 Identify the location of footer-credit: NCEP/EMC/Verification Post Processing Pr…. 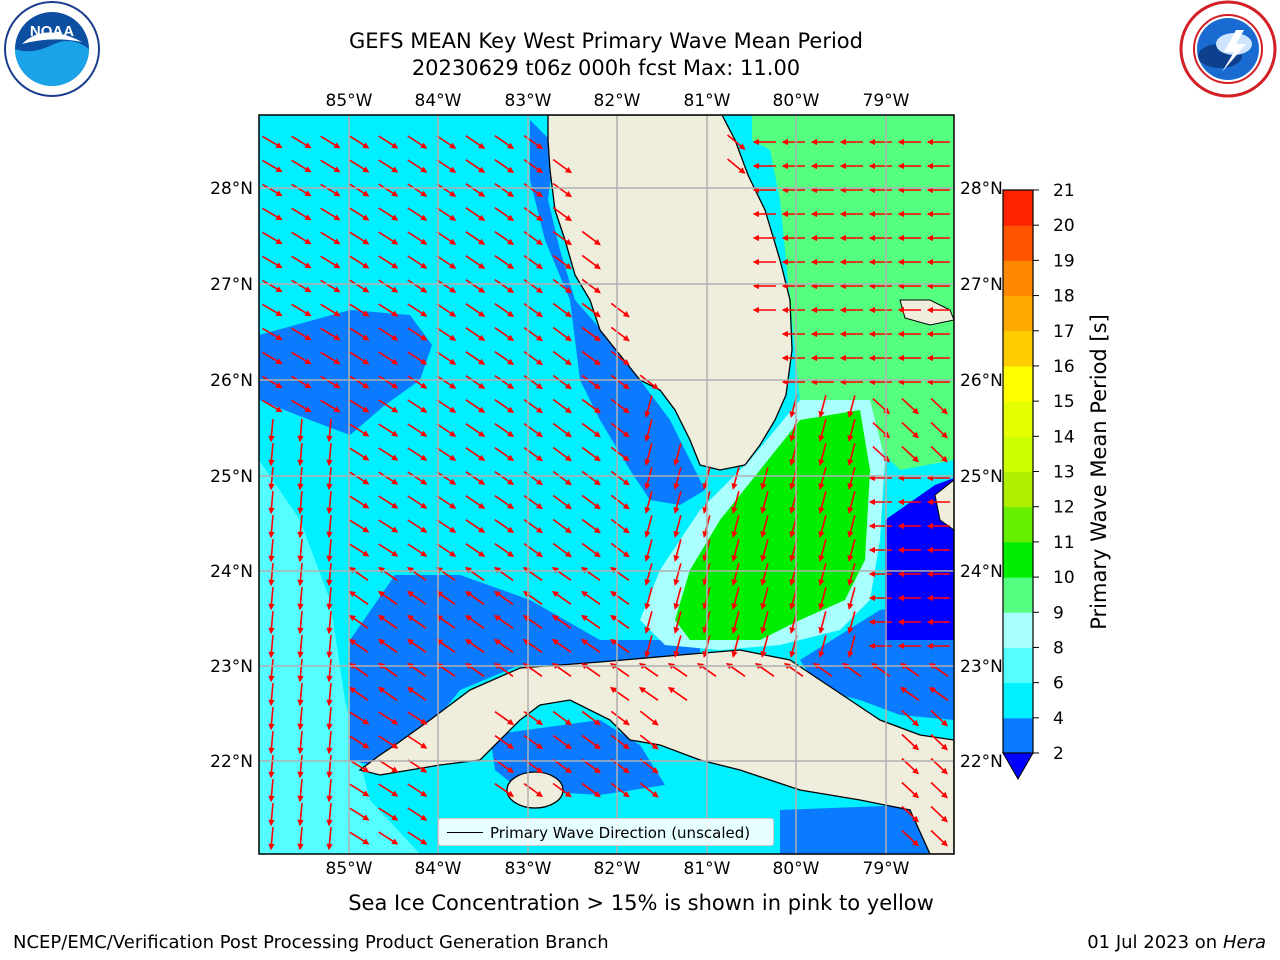
(311, 942).